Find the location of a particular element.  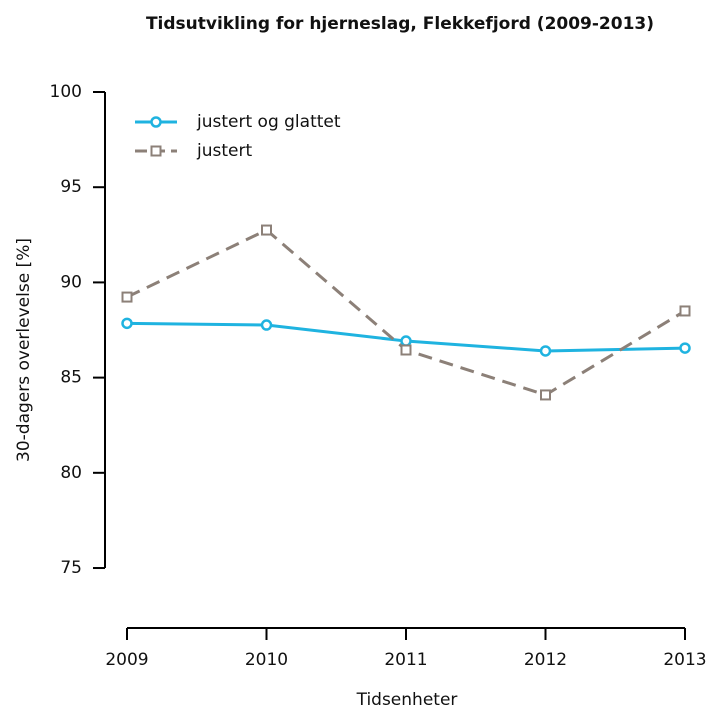

y-tick-label: 80 is located at coordinates (71, 473).